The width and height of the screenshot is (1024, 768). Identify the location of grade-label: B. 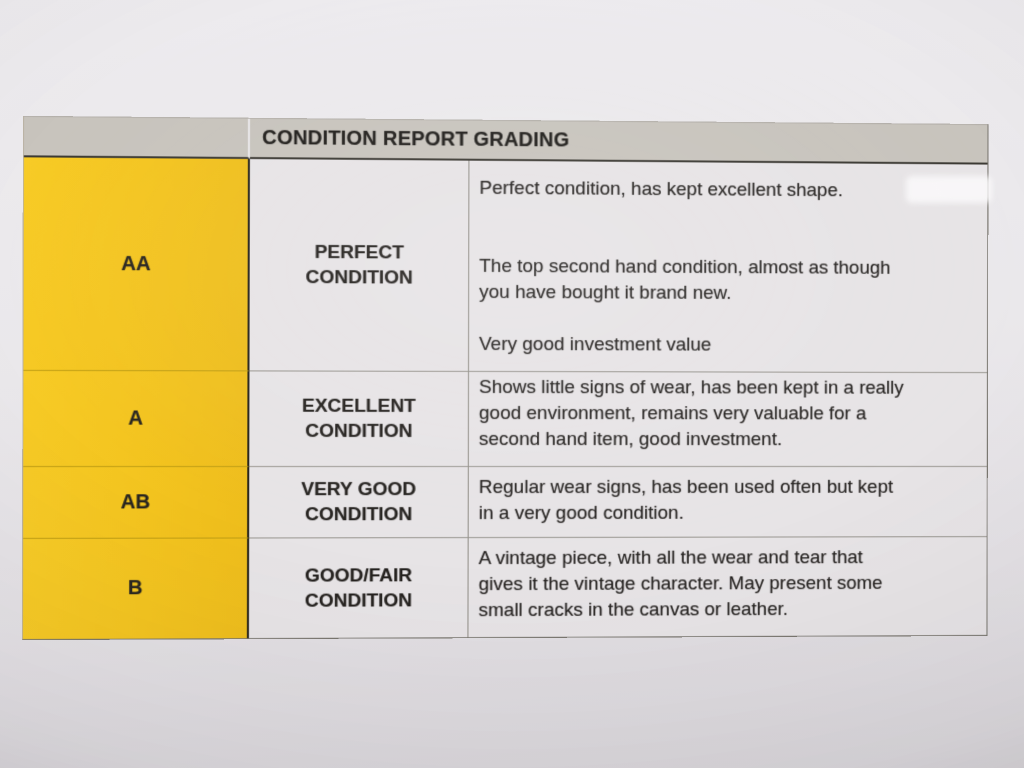
(135, 588).